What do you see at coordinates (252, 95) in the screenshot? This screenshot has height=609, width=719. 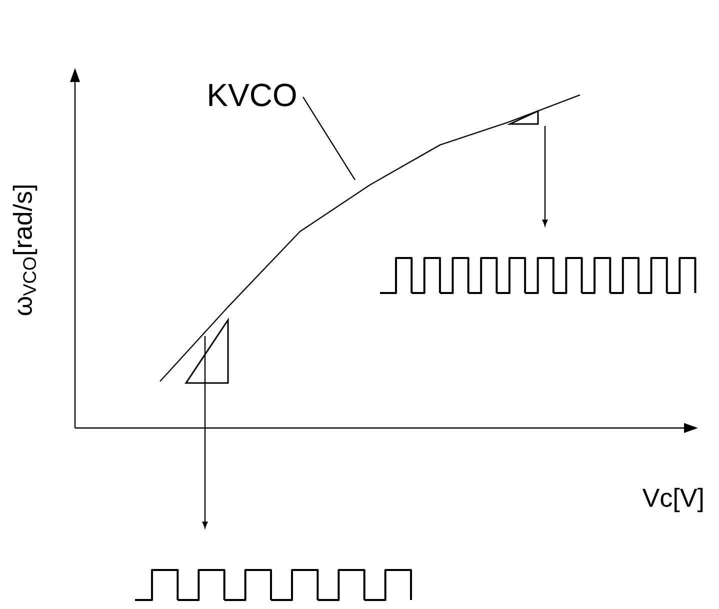 I see `annotation: KVCO` at bounding box center [252, 95].